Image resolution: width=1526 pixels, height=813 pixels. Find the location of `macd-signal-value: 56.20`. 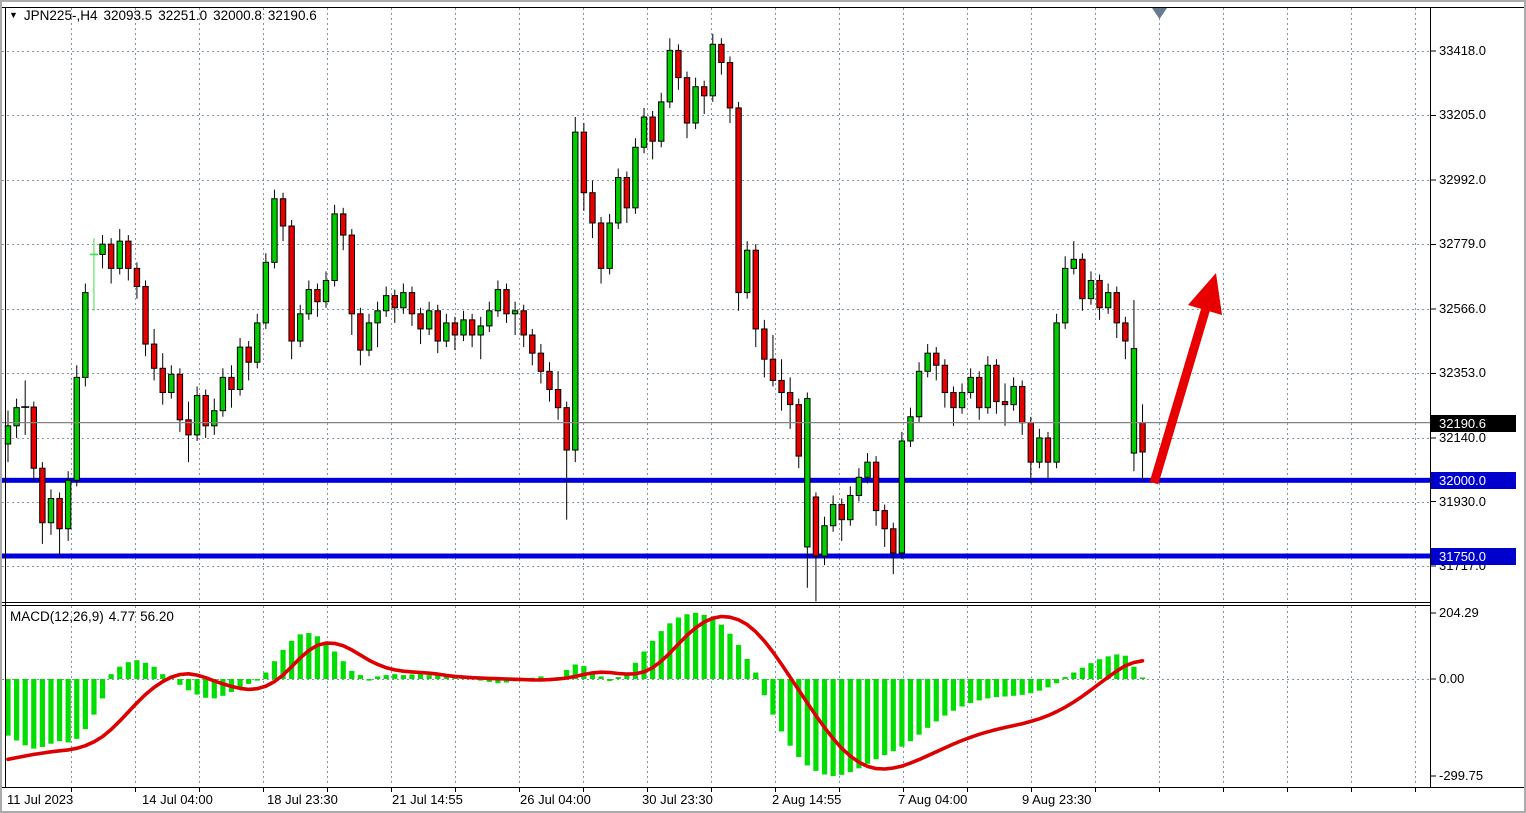

macd-signal-value: 56.20 is located at coordinates (157, 616).